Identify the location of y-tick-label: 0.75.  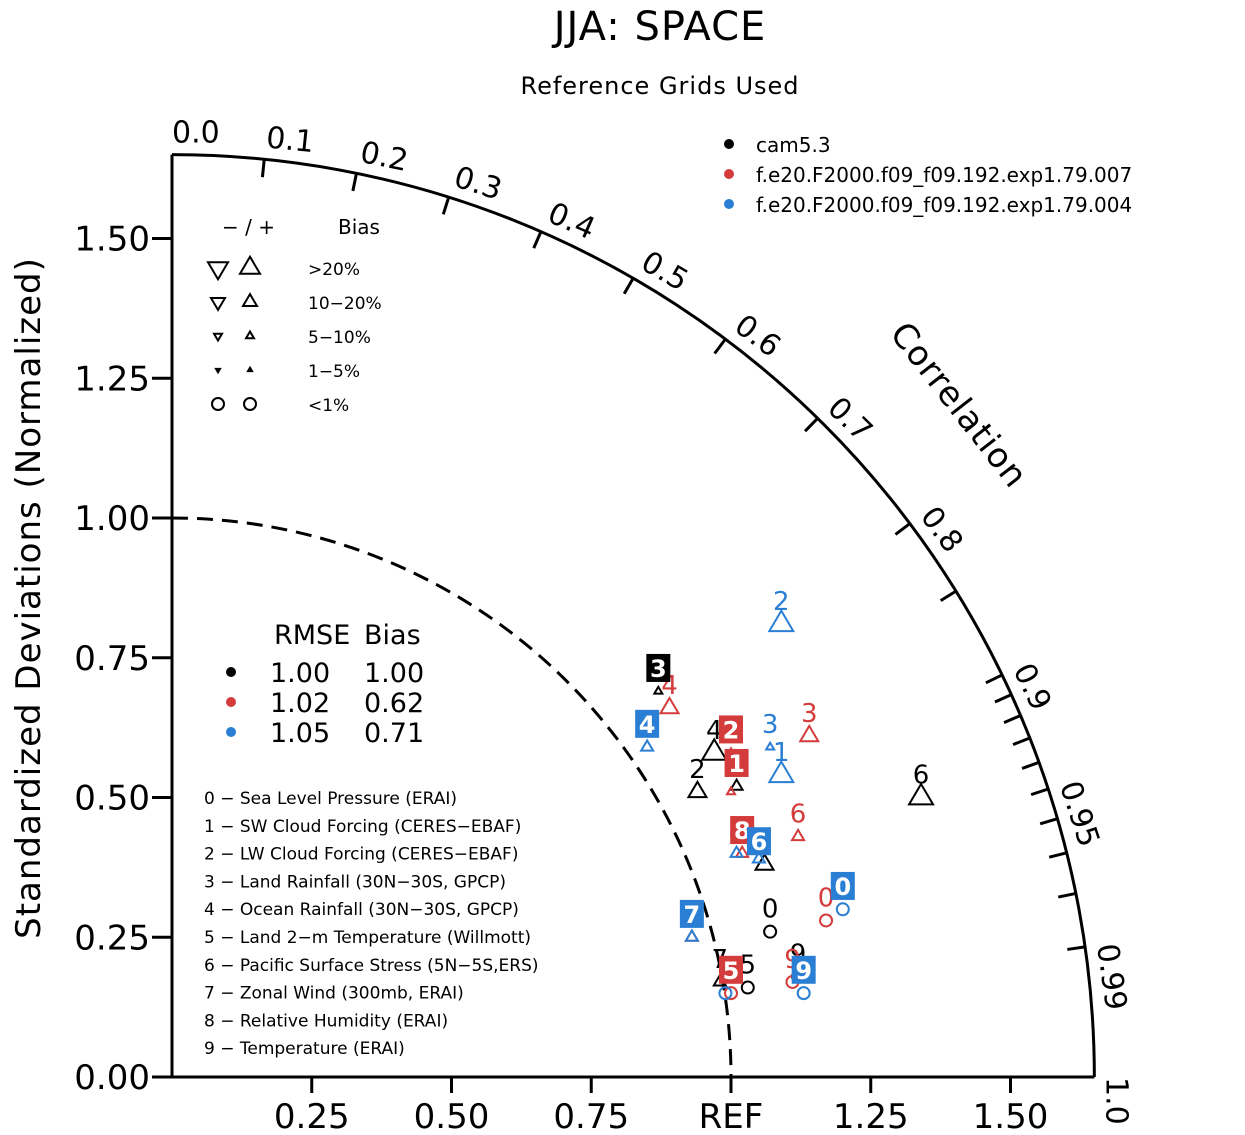
(112, 659).